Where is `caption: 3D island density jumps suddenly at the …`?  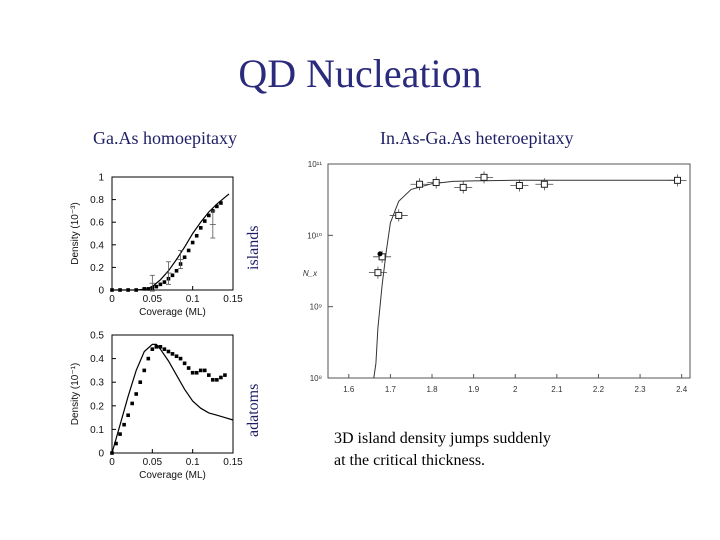 caption: 3D island density jumps suddenly at the … is located at coordinates (442, 450).